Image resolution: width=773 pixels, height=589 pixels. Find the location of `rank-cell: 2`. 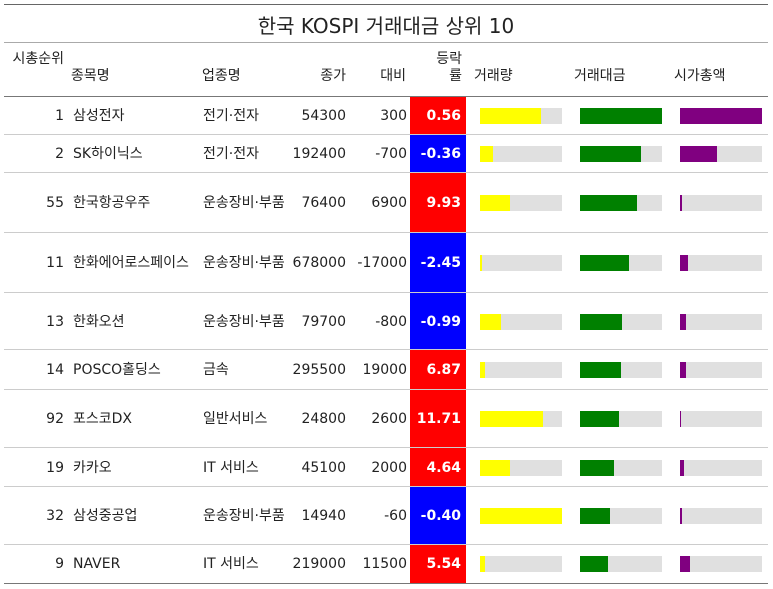

rank-cell: 2 is located at coordinates (59, 154).